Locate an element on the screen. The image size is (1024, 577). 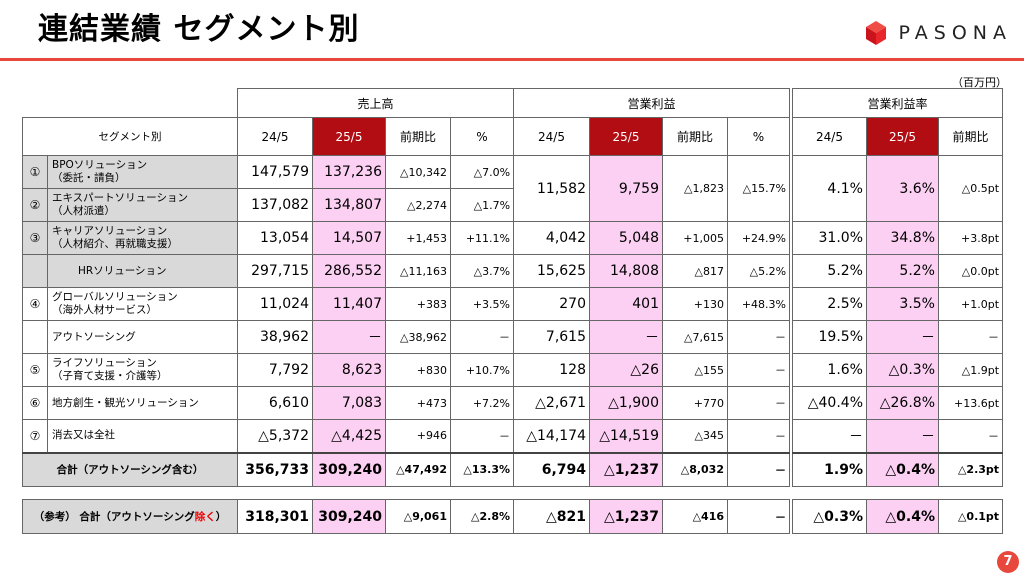
total-margin-25: △0.4% is located at coordinates (902, 469).